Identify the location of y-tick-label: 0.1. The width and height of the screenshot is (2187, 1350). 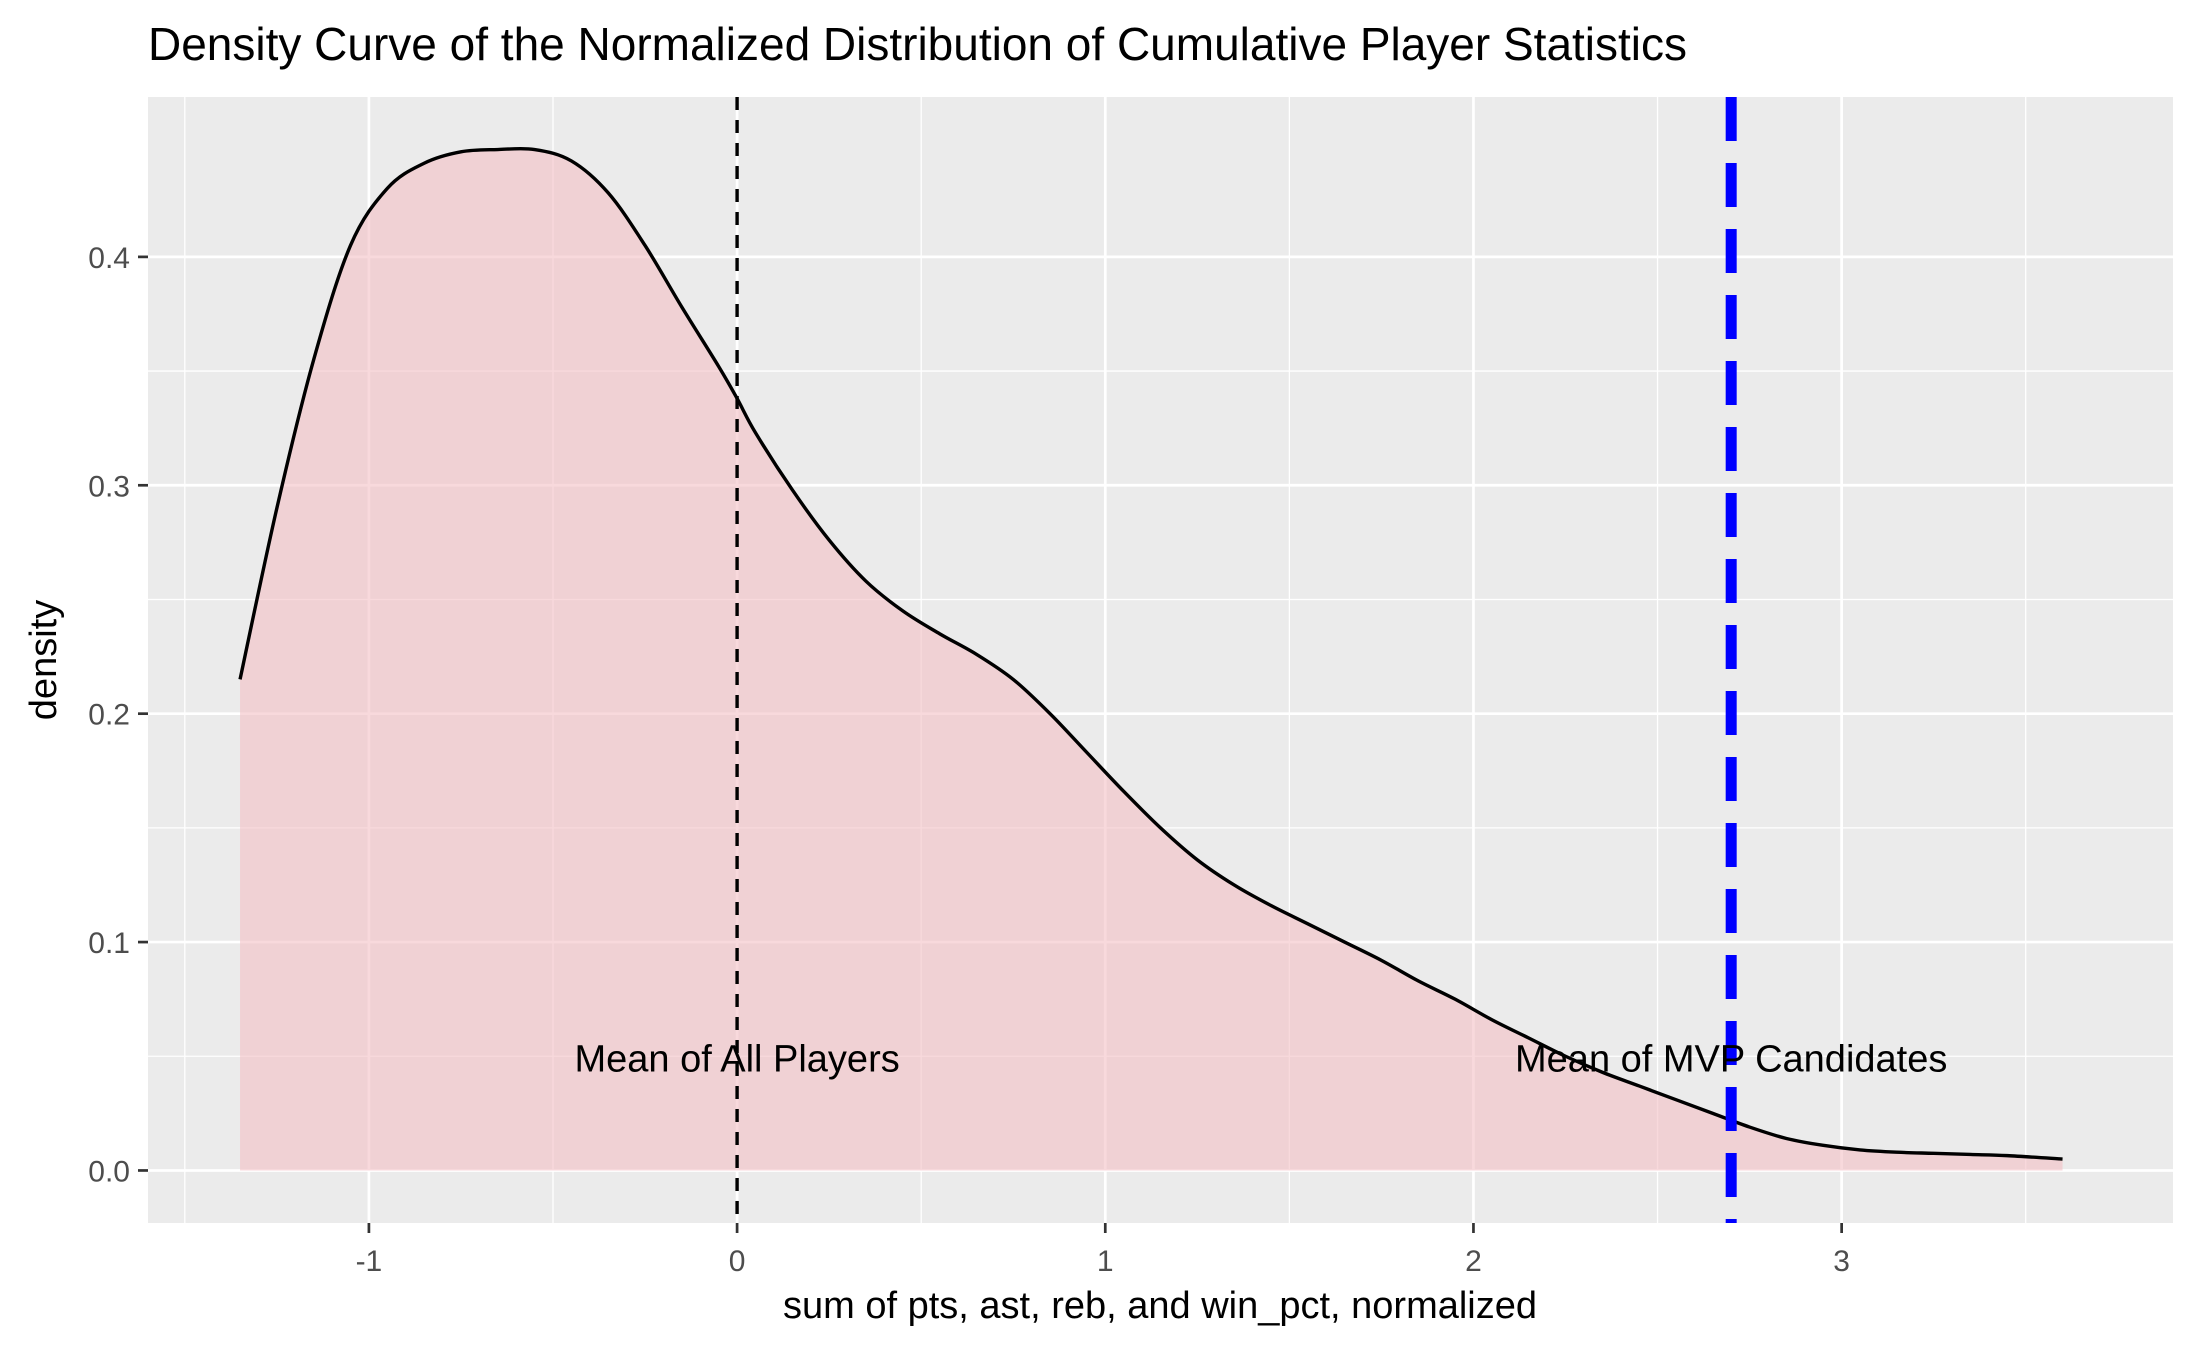
(109, 943).